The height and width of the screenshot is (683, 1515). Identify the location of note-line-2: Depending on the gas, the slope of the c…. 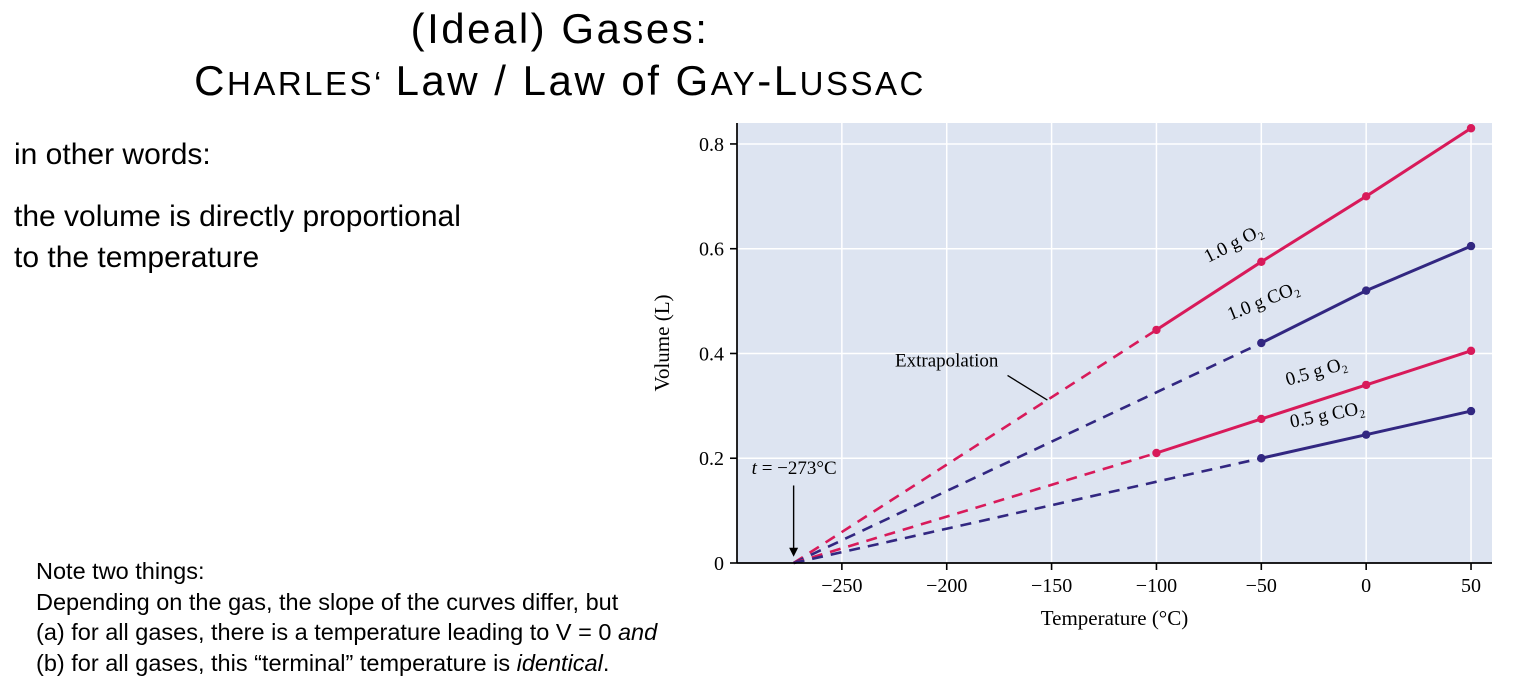
(451, 602).